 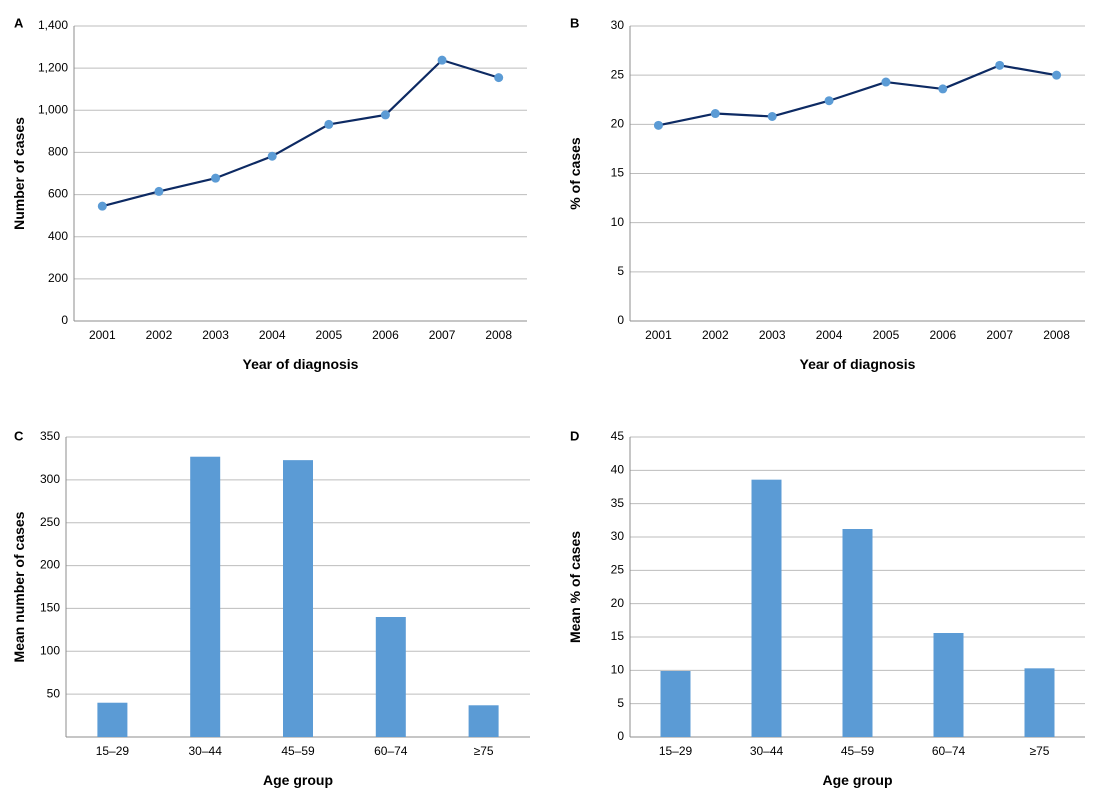 I want to click on y-tick-label: 300, so click(x=50, y=479).